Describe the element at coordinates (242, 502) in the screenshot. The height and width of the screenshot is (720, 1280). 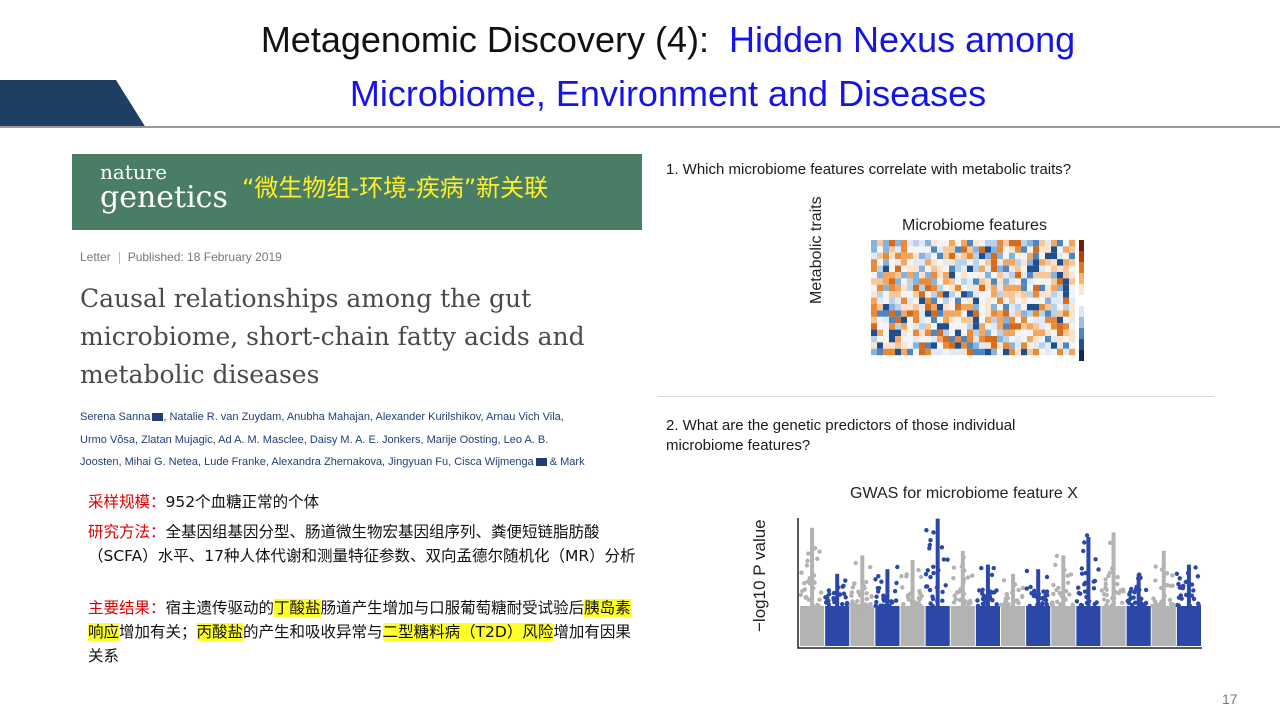
I see `sample-text: 952个血糖正常的个体` at that location.